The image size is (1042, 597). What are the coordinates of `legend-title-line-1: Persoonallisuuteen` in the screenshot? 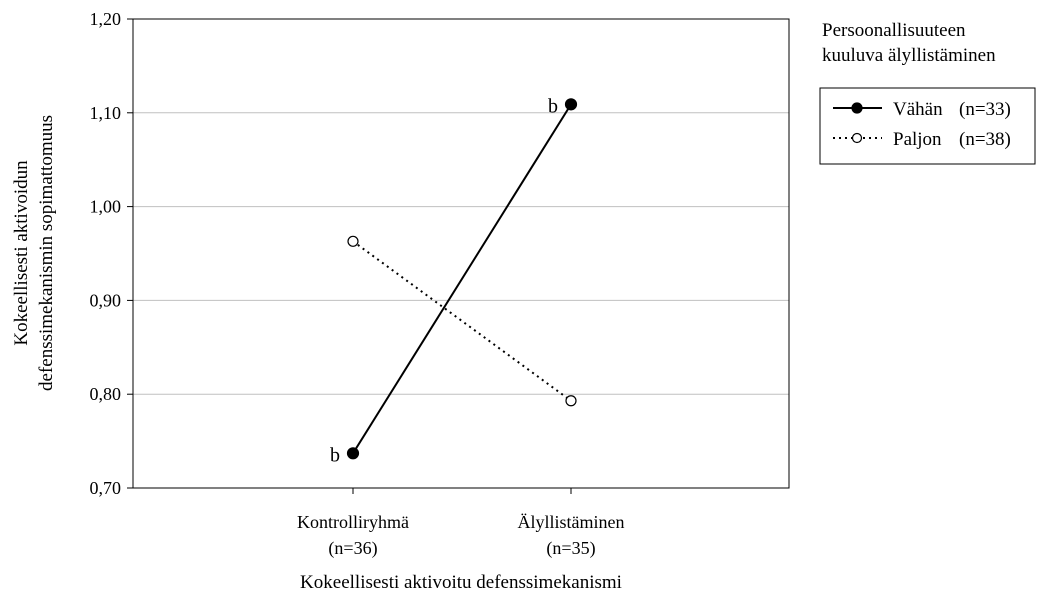 It's located at (894, 30).